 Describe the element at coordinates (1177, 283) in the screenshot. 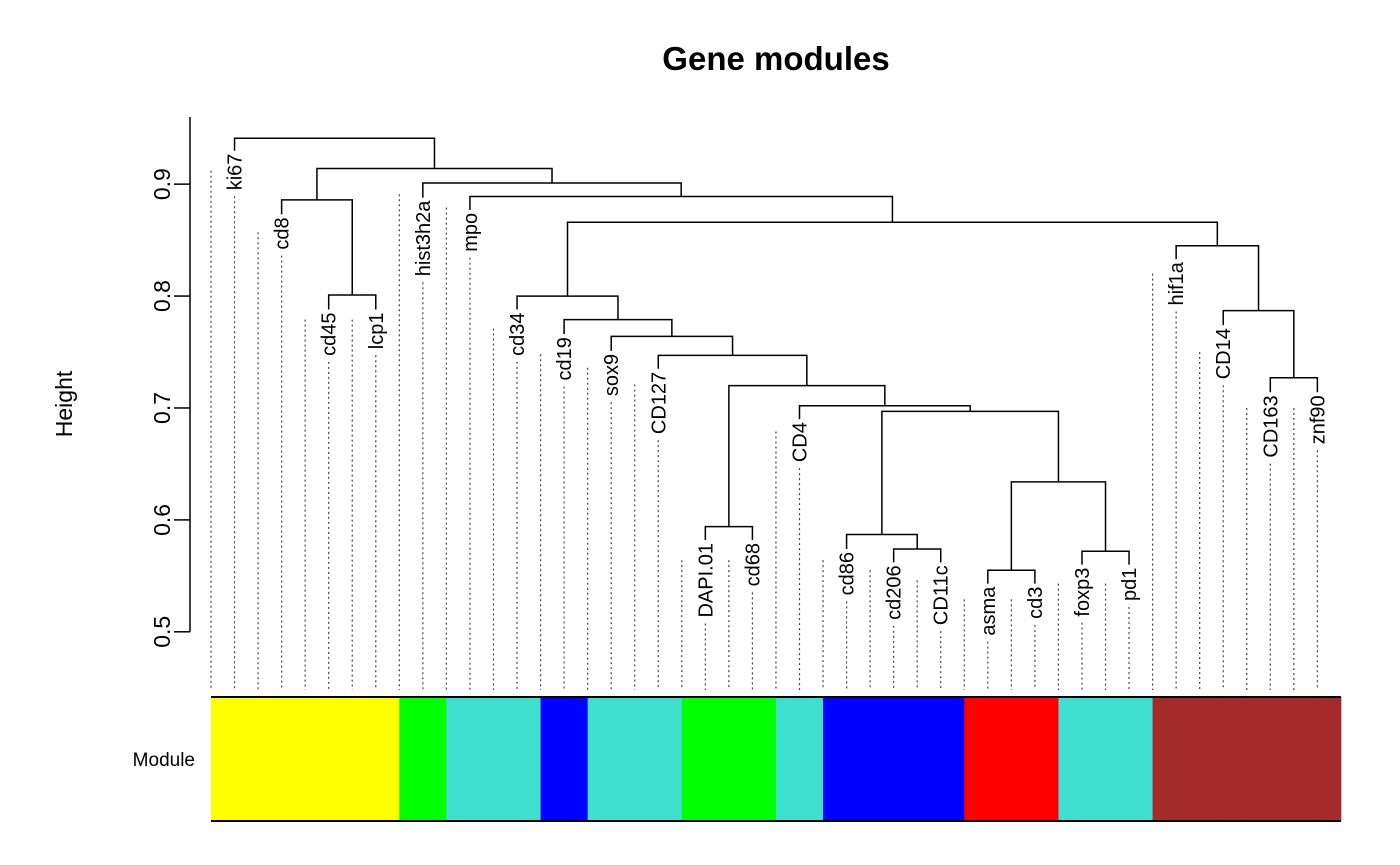

I see `leaf-label: hif1a` at that location.